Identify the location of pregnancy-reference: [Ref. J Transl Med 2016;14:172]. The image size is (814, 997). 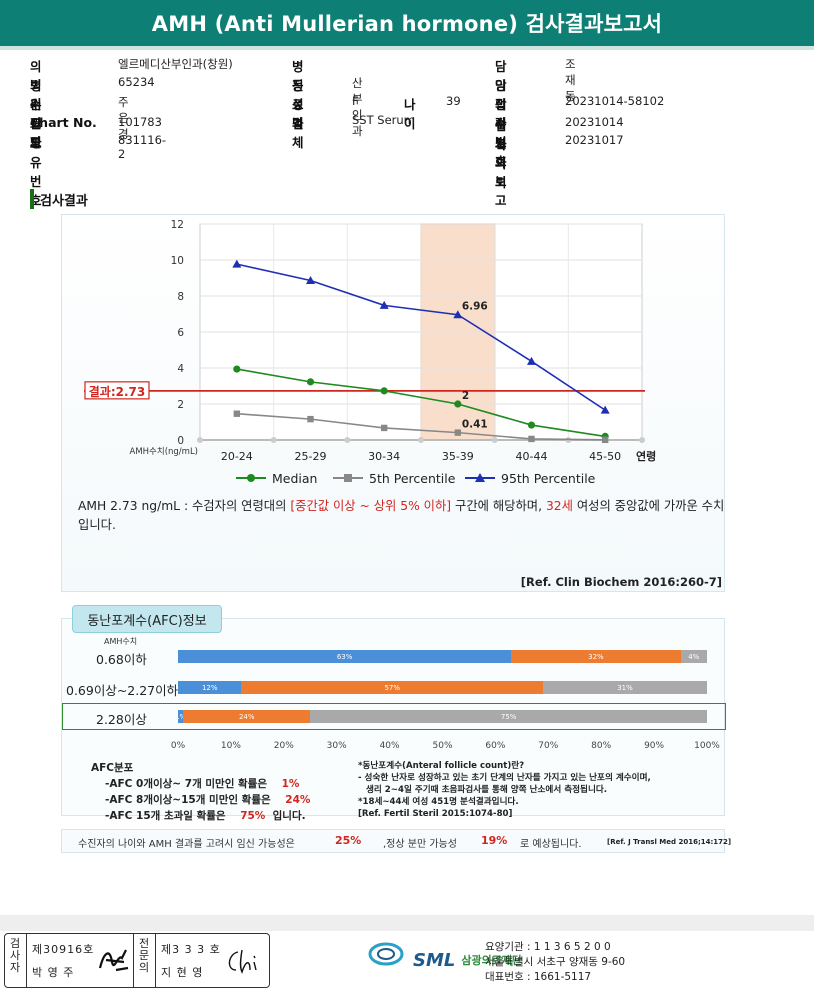
(669, 842).